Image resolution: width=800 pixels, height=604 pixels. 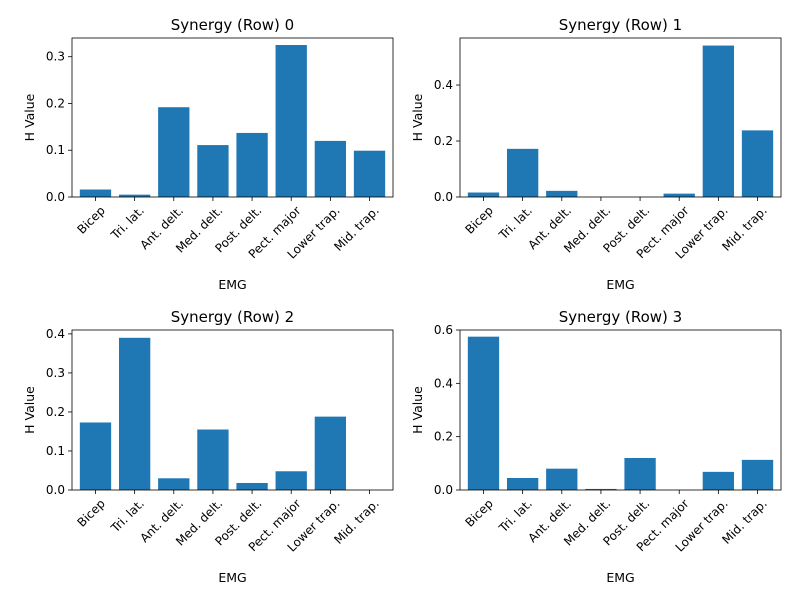 I want to click on subplot-title: Synergy (Row) 0, so click(x=232, y=25).